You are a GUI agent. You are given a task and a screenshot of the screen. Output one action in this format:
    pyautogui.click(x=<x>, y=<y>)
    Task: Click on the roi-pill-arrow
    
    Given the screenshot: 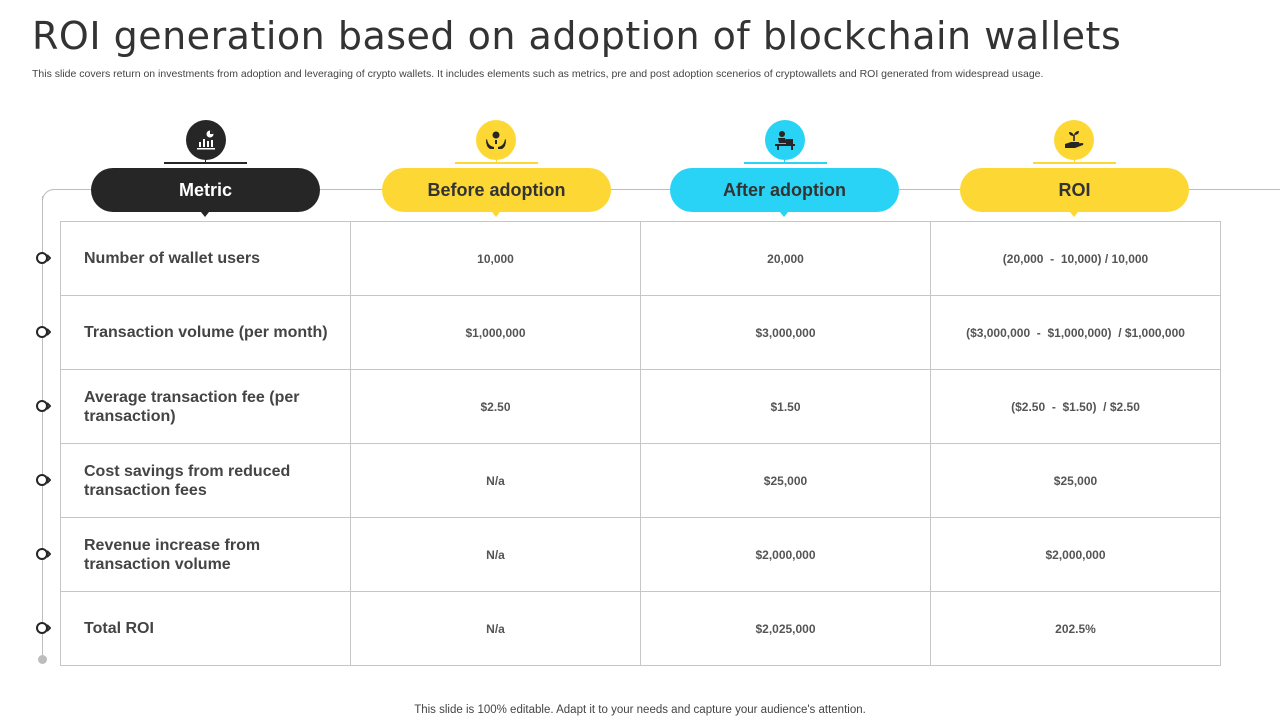 What is the action you would take?
    pyautogui.click(x=1074, y=214)
    